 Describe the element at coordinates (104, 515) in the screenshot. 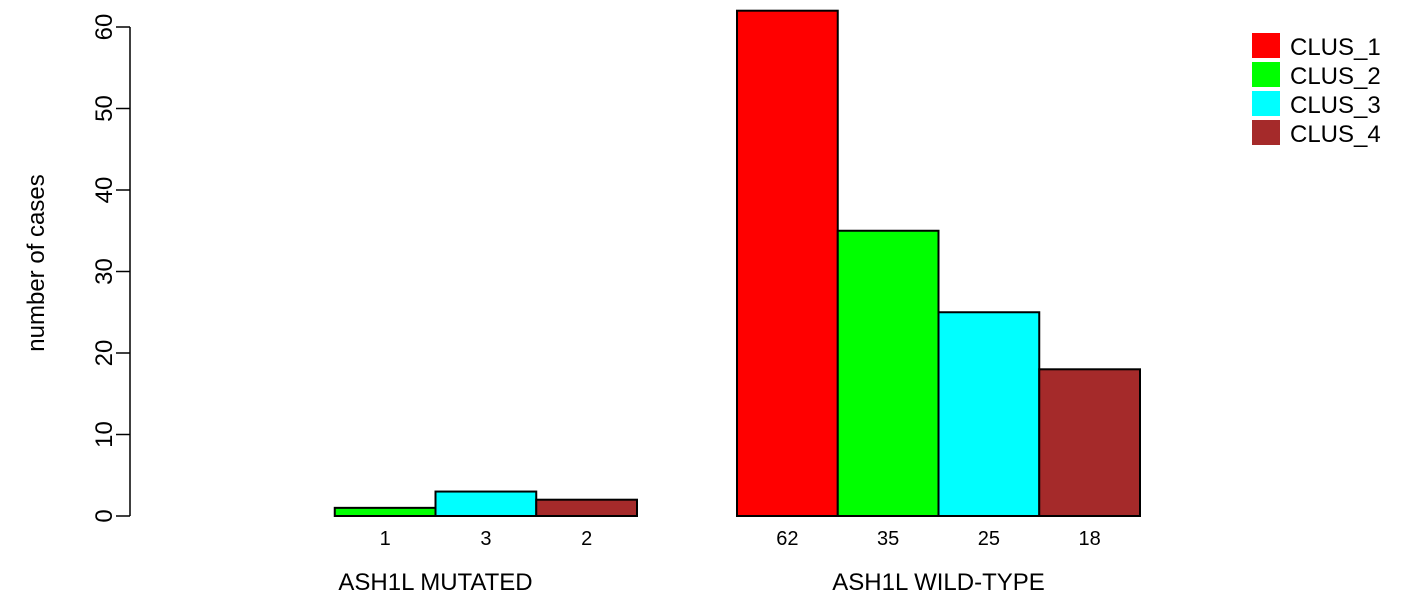

I see `y-tick-label: 0` at that location.